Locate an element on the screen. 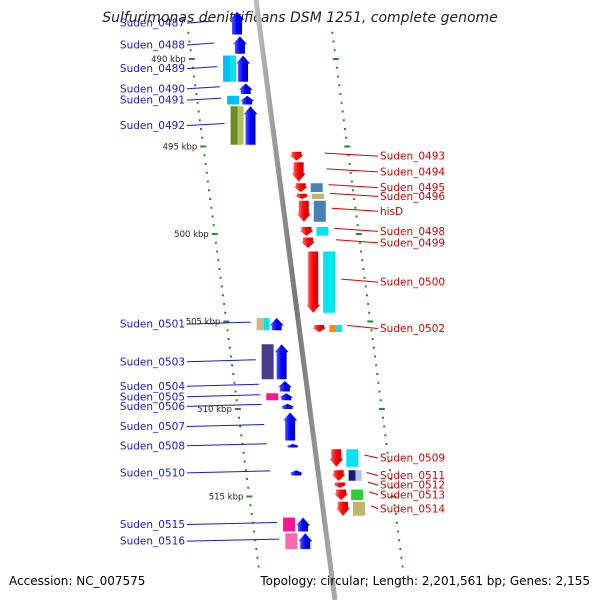 This screenshot has width=600, height=600. gene-label: Suden_0510 is located at coordinates (152, 473).